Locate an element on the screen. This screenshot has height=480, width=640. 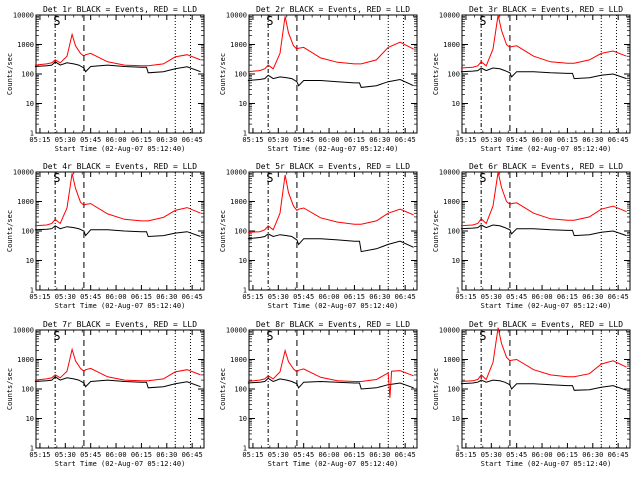
panel-title: Det 2r BLACK = Events, RED = LLD is located at coordinates (333, 9).